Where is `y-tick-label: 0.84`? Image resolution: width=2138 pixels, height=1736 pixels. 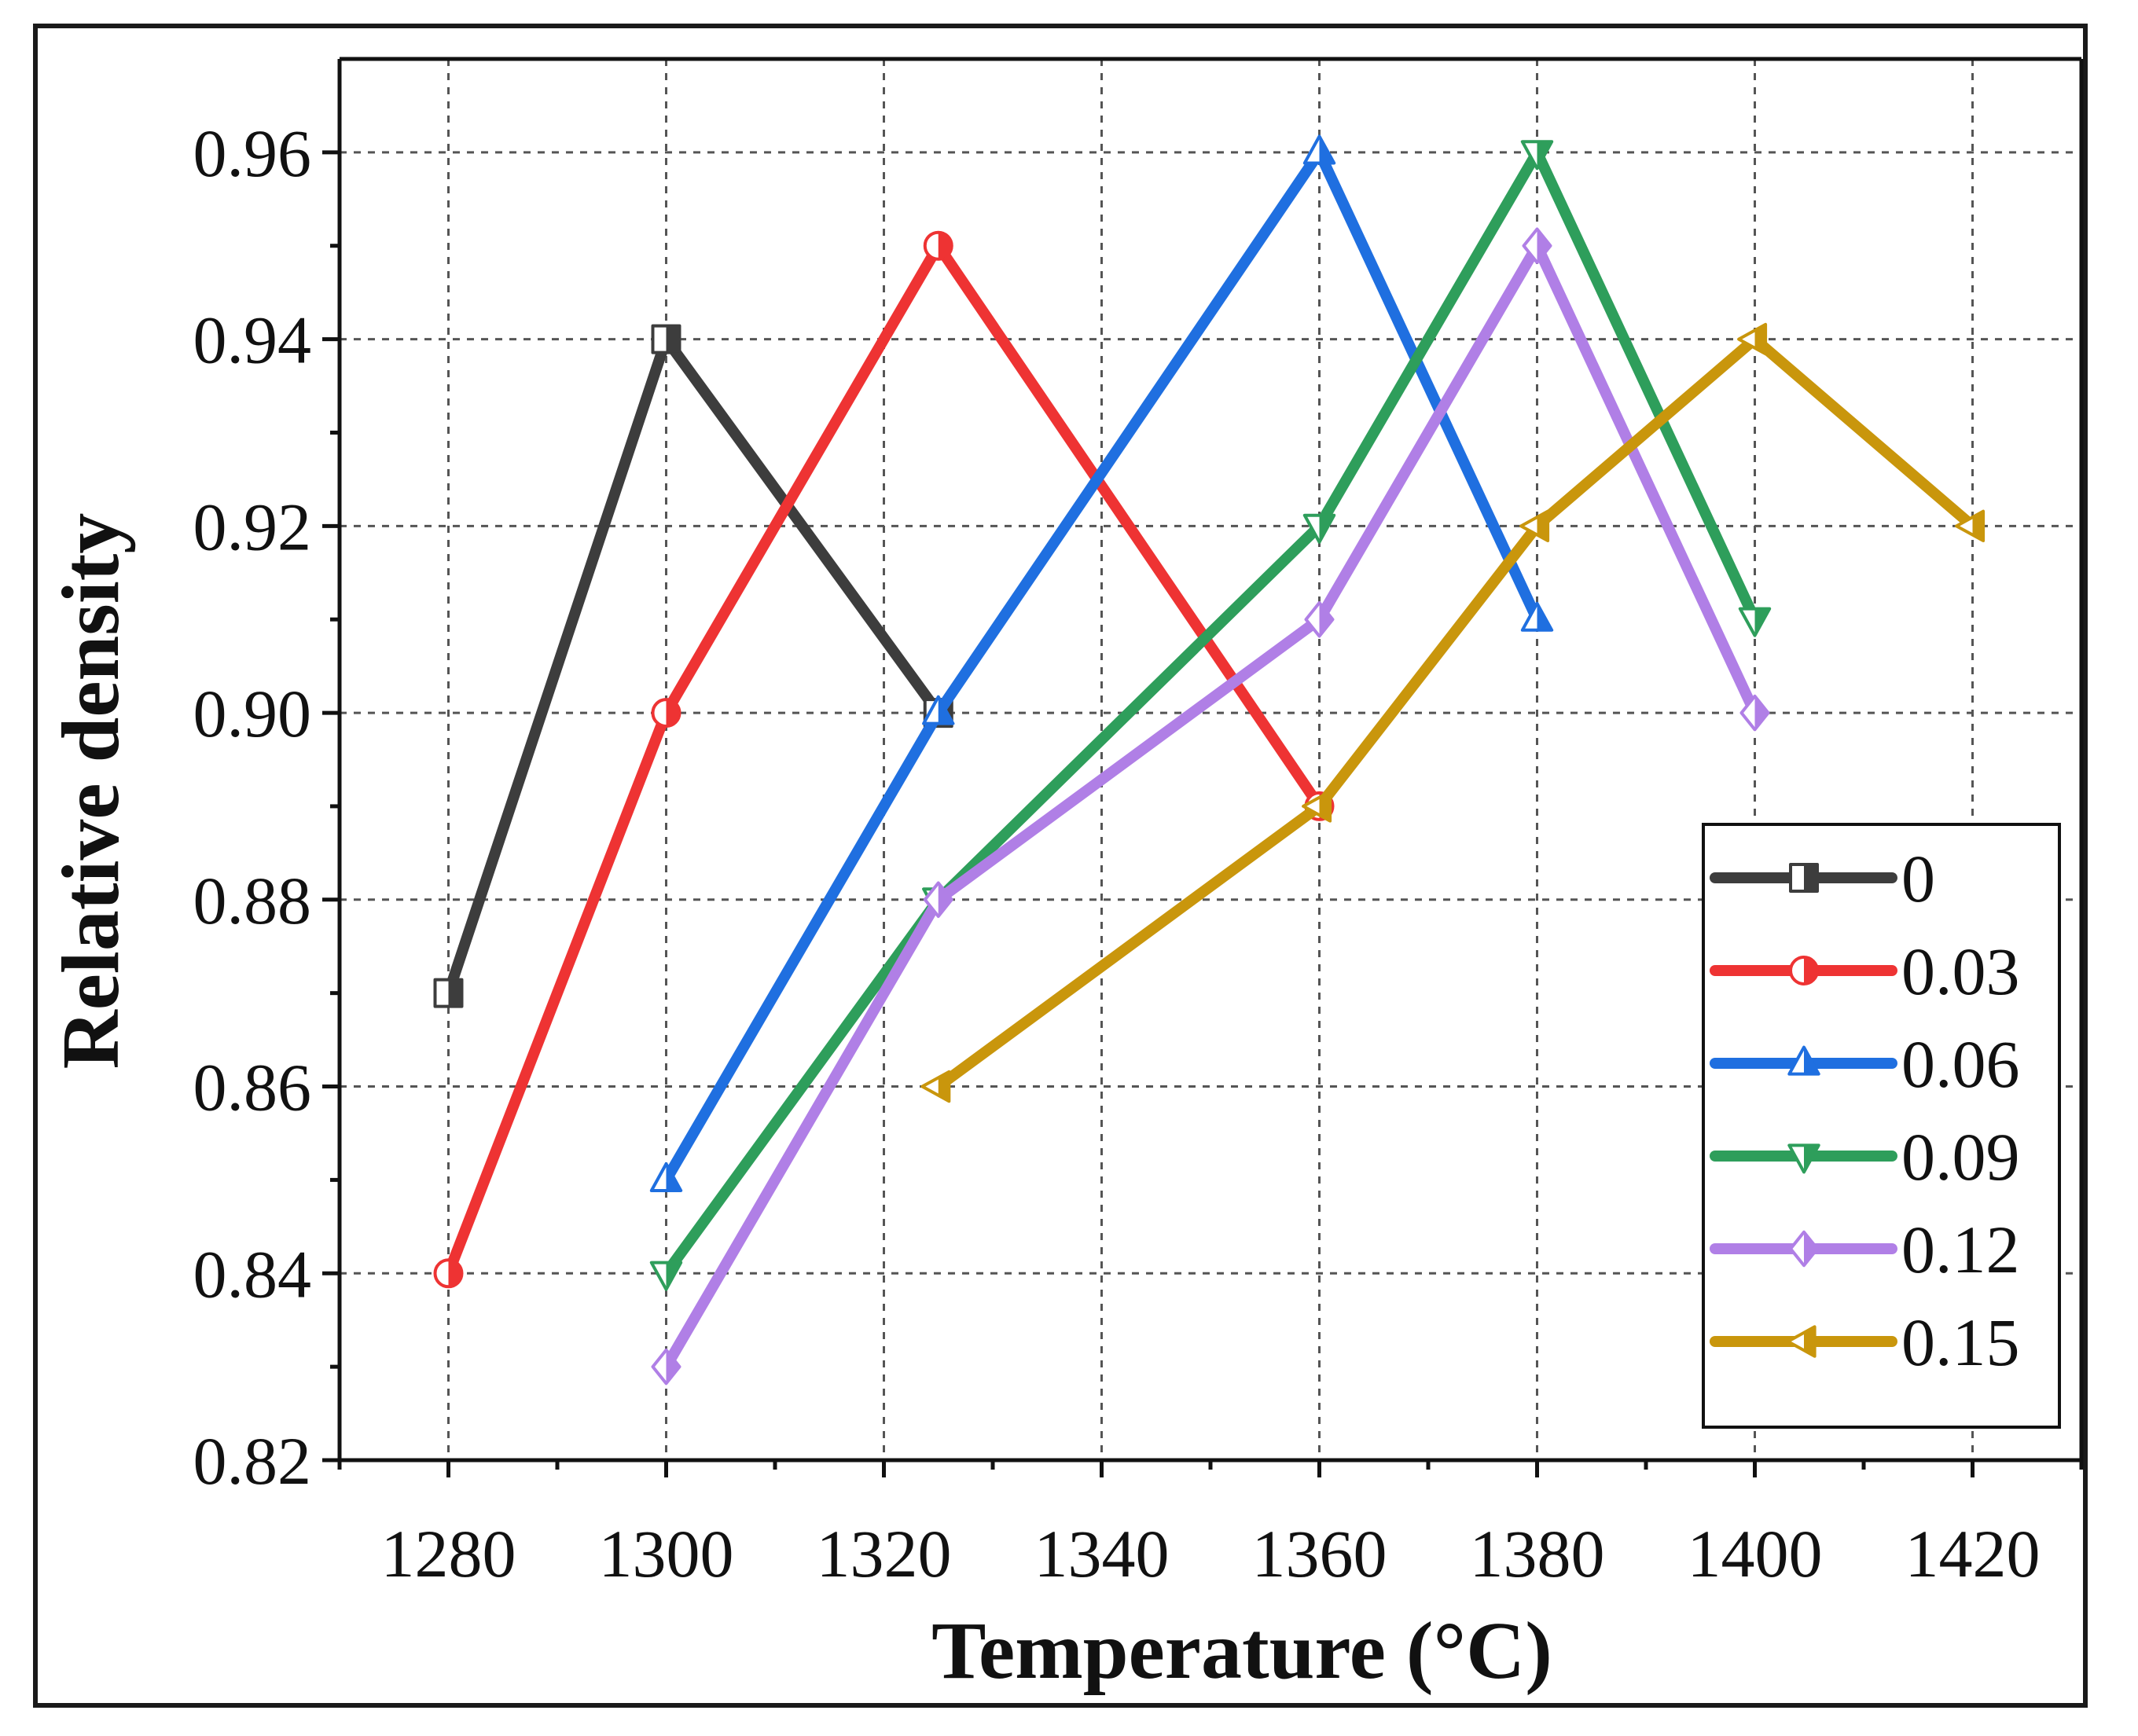 y-tick-label: 0.84 is located at coordinates (252, 1274).